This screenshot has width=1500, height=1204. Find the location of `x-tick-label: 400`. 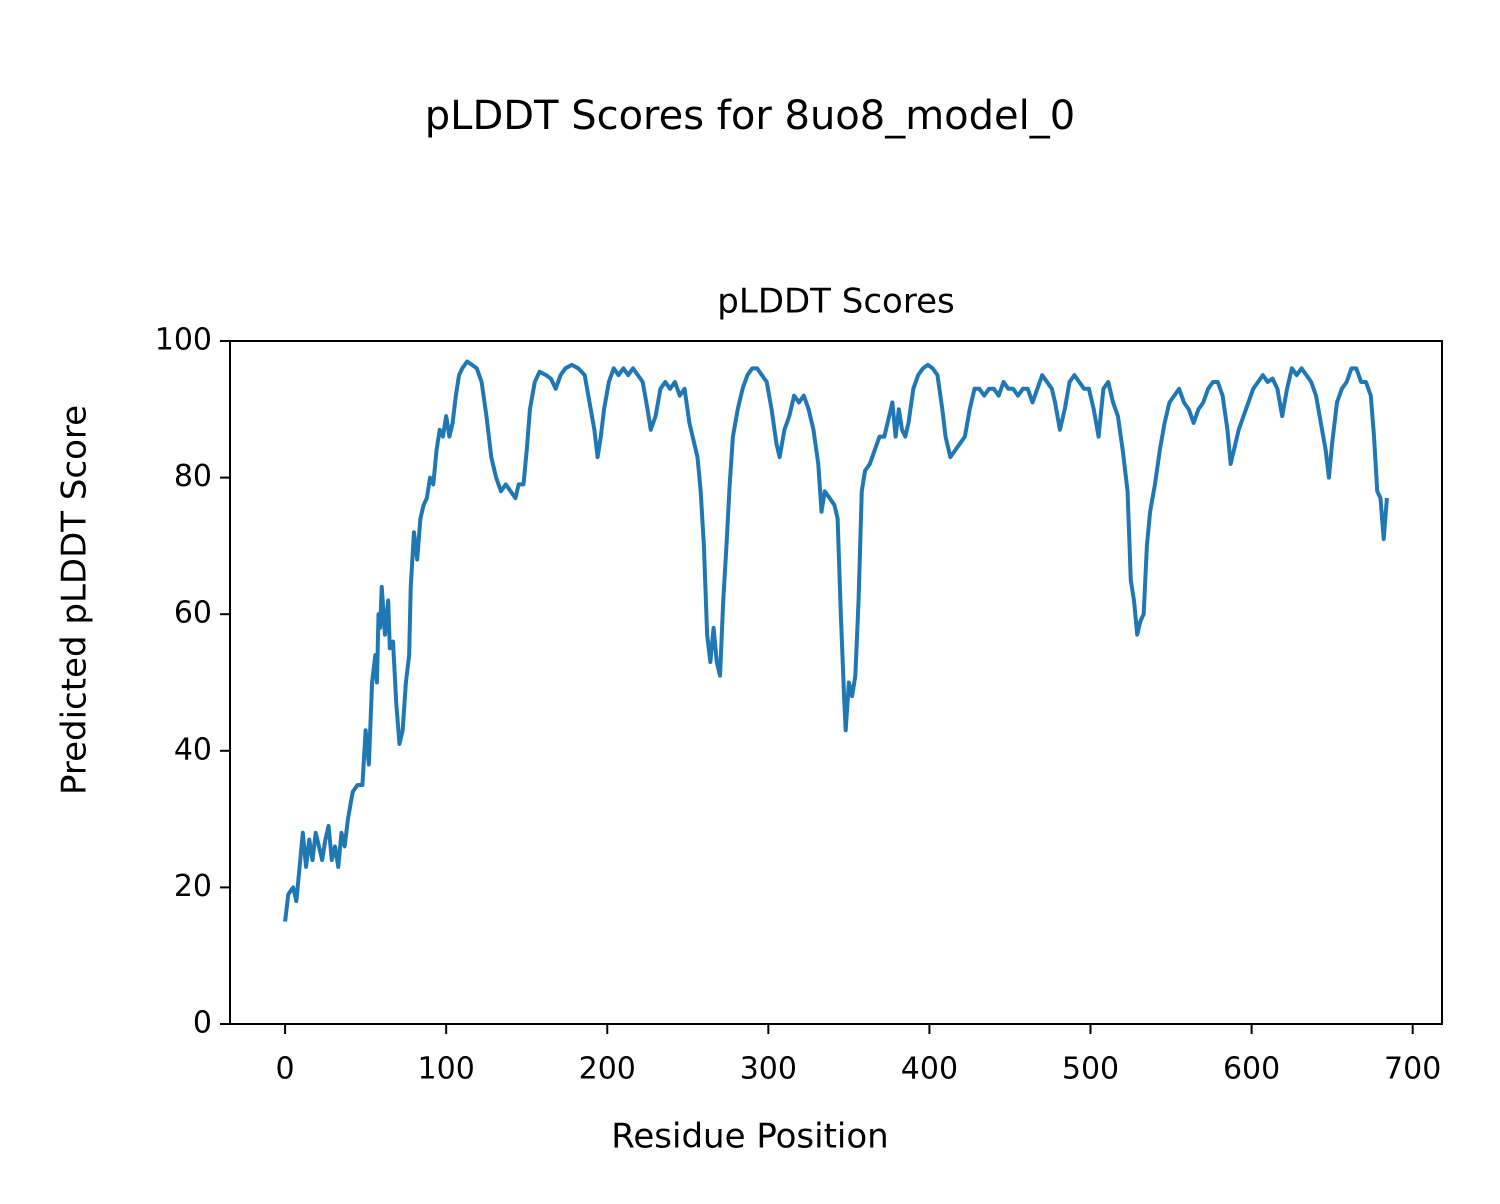

x-tick-label: 400 is located at coordinates (929, 1069).